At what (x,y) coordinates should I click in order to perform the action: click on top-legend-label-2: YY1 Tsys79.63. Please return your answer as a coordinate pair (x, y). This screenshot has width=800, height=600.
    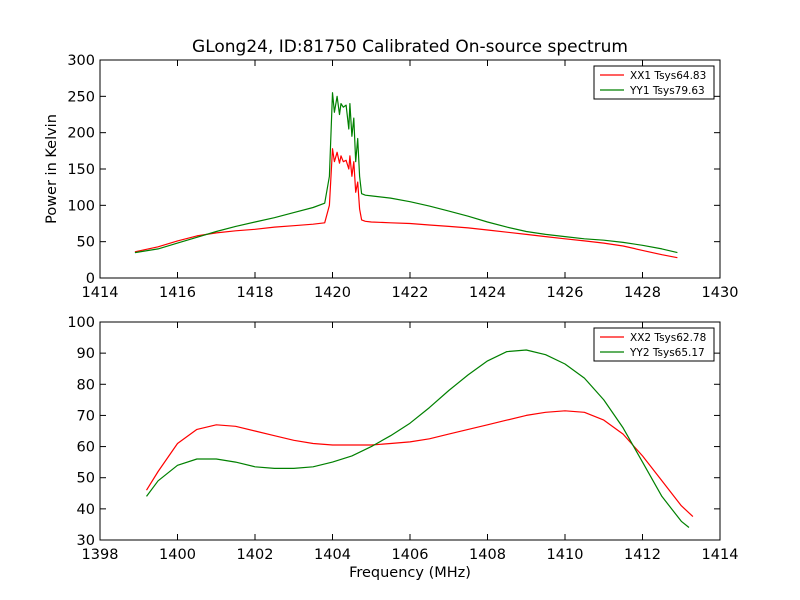
    Looking at the image, I should click on (667, 91).